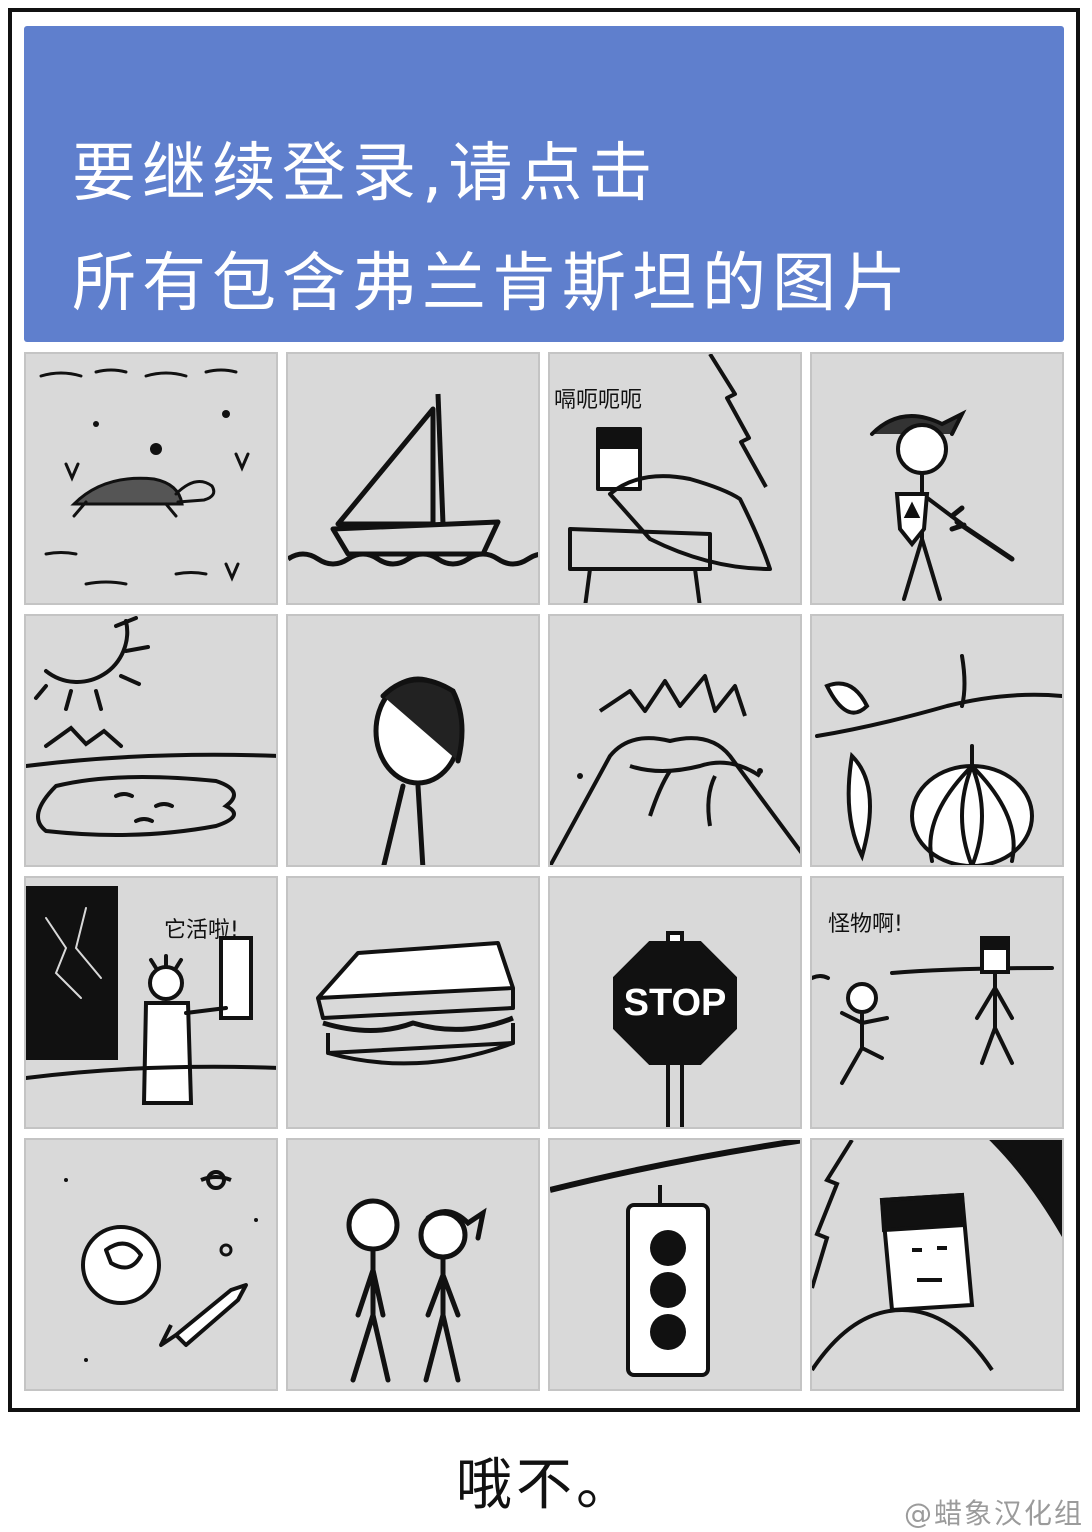  I want to click on captcha-tile-volcano, so click(675, 740).